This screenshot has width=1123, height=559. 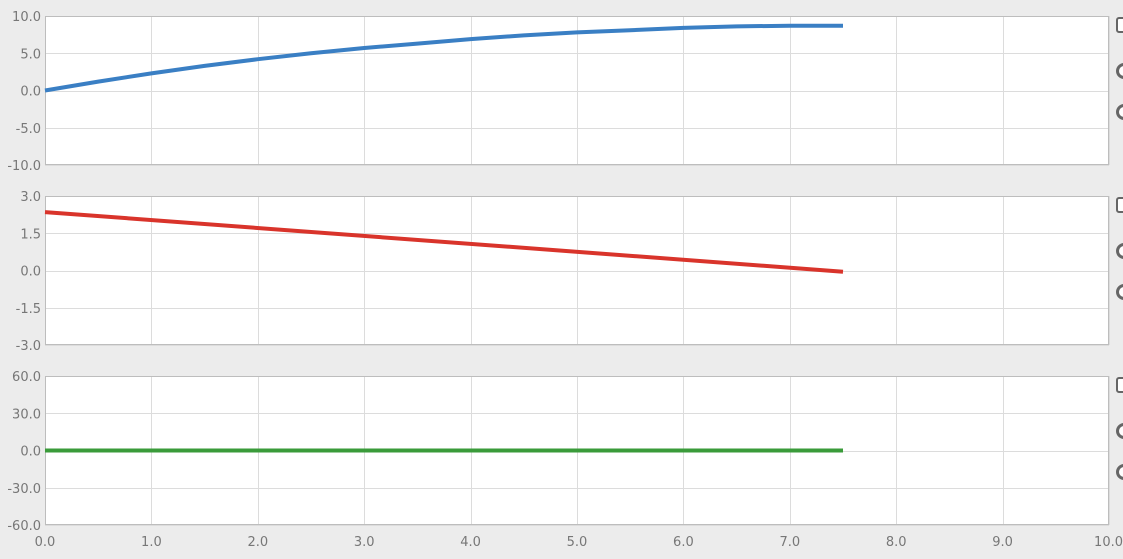 I want to click on y-tick-label: 3.0, so click(x=30, y=197).